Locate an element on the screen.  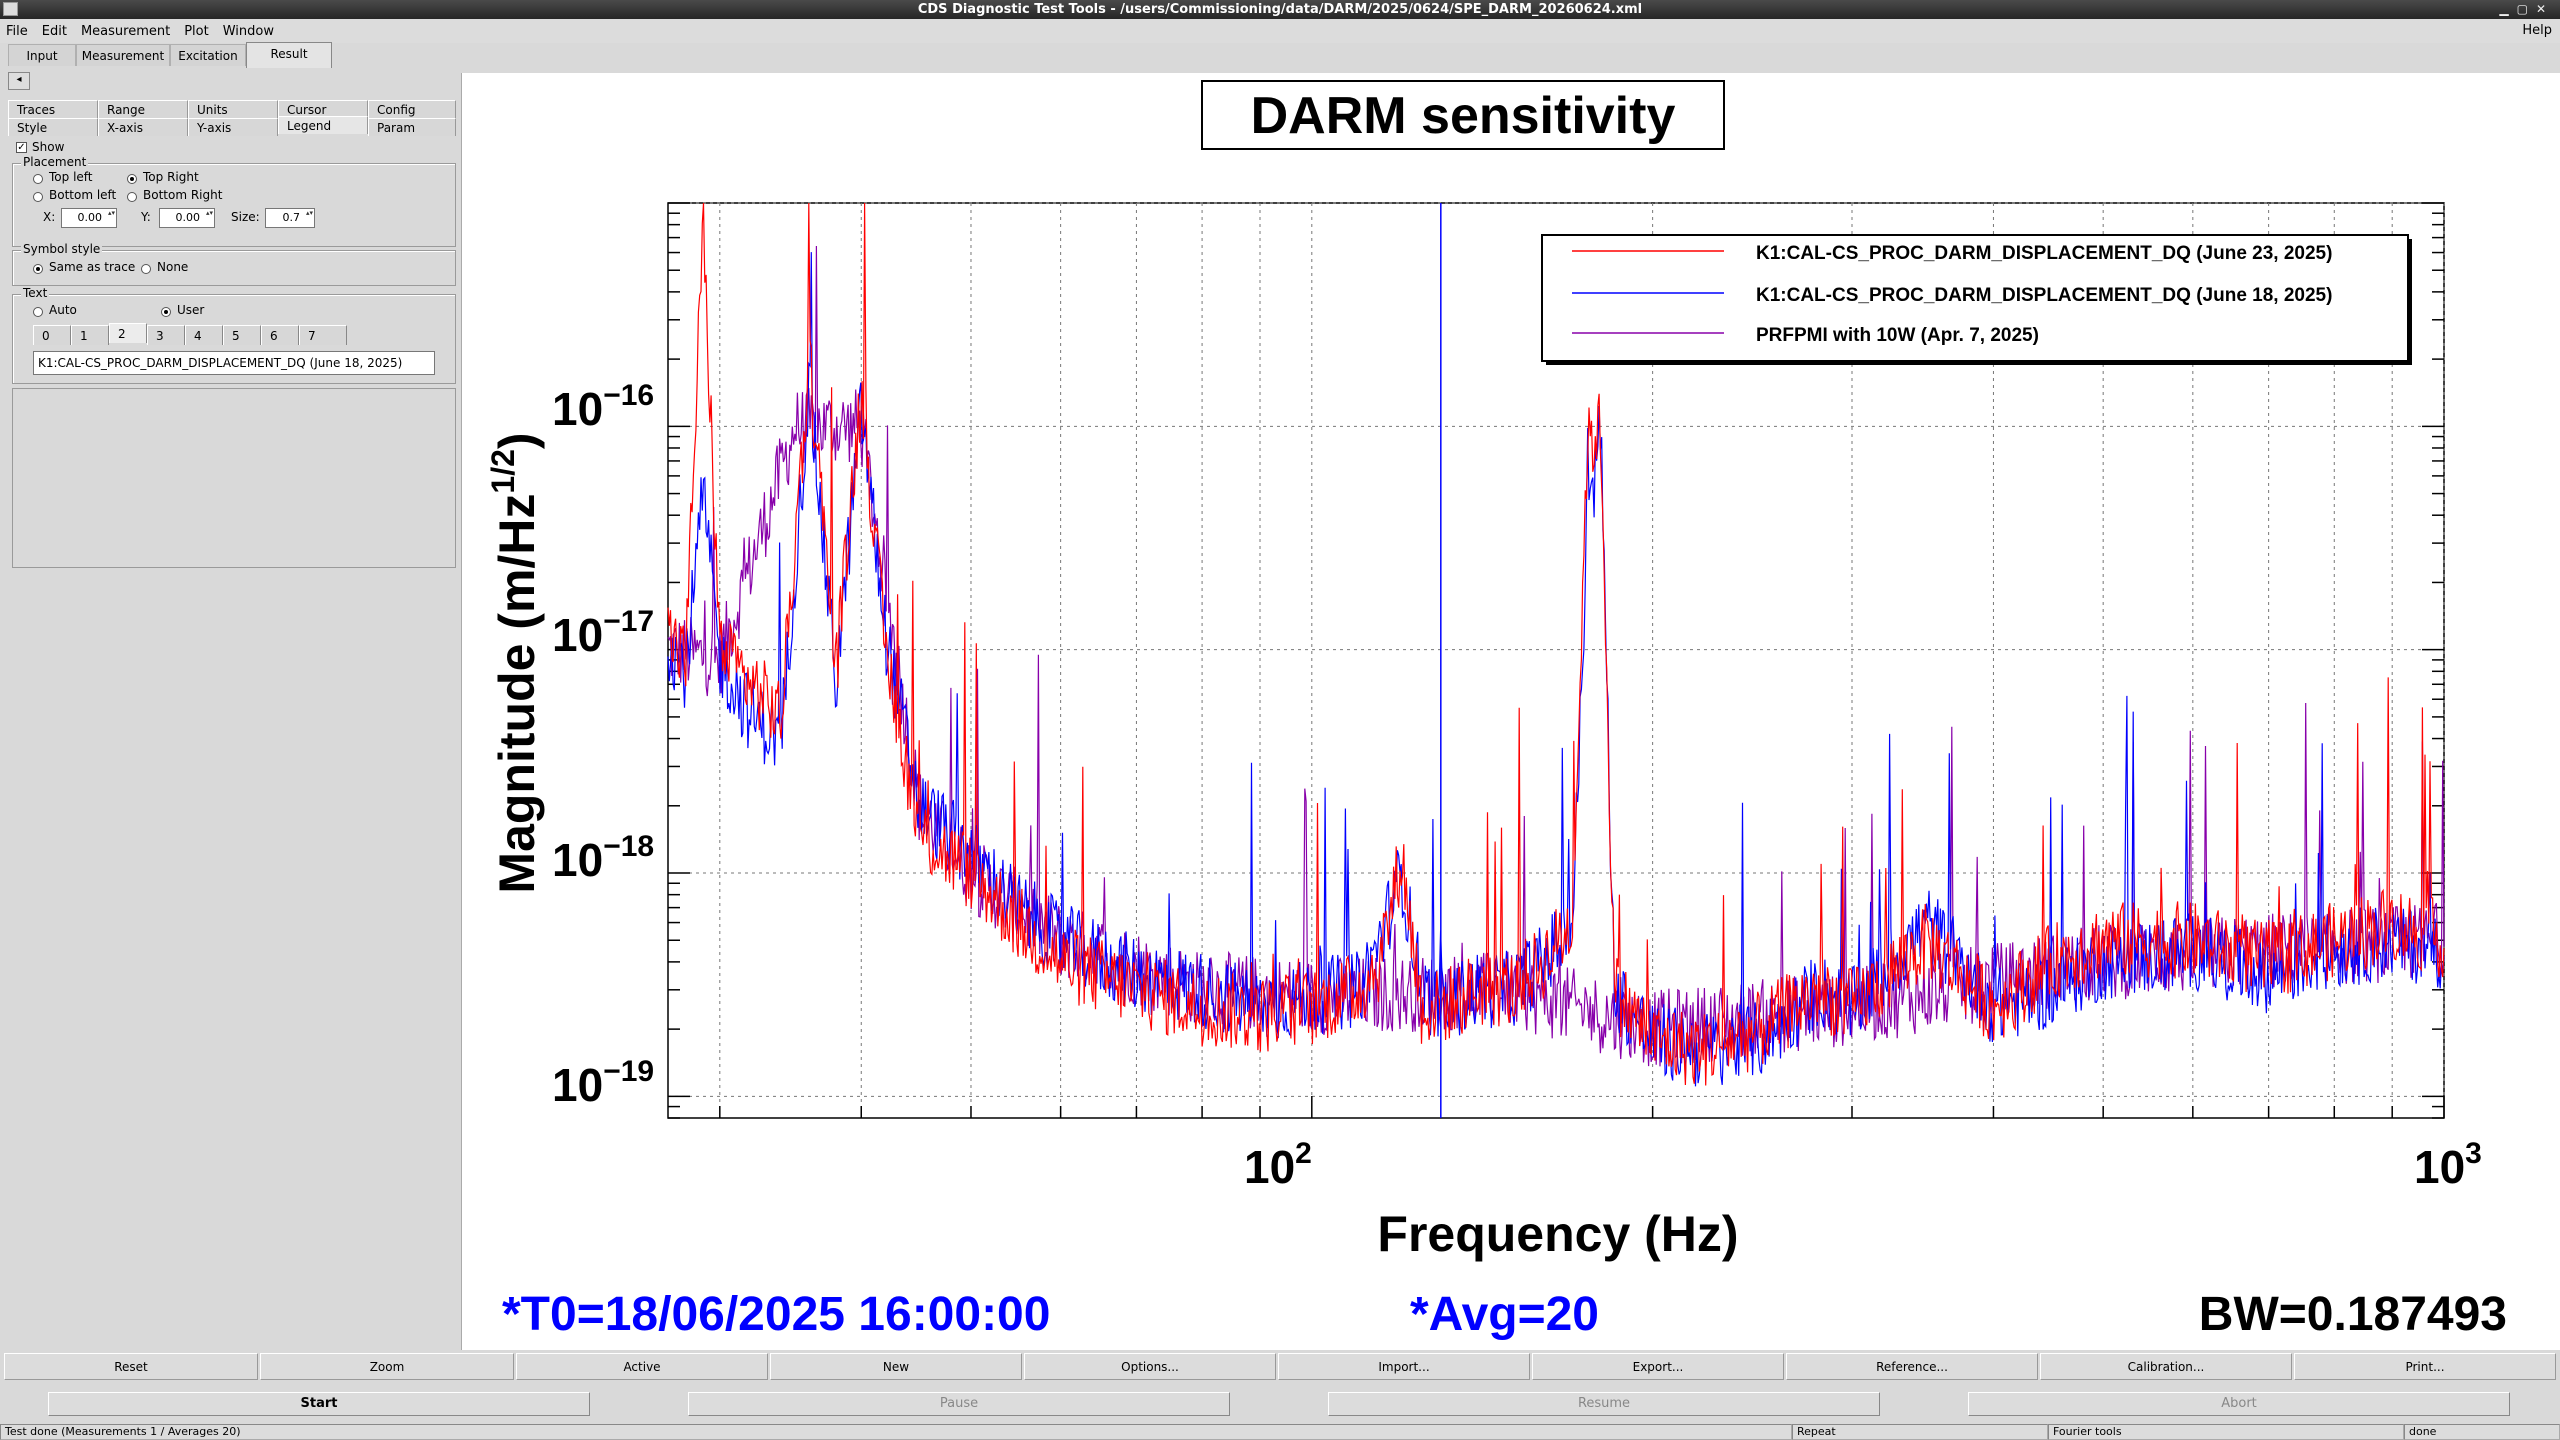
new-button: New is located at coordinates (896, 1366).